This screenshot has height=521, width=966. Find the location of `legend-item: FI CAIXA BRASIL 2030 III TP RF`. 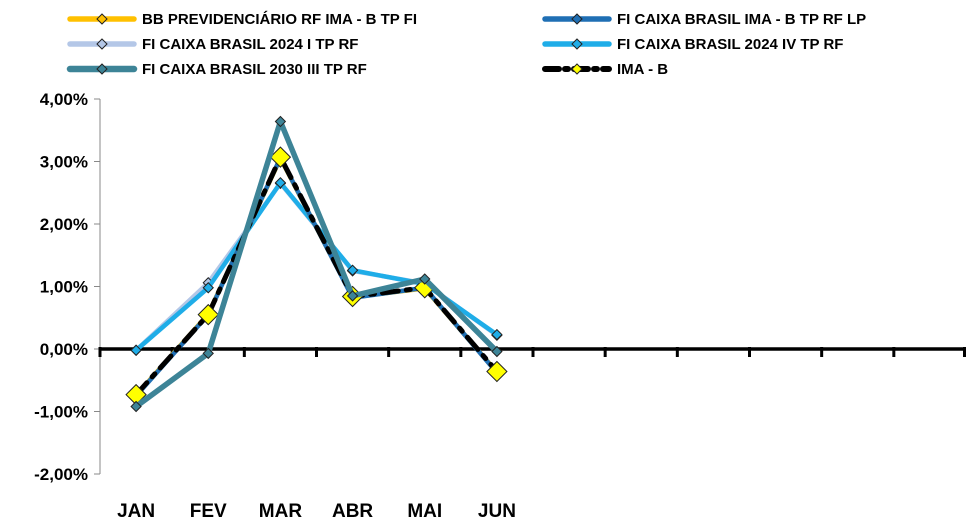

legend-item: FI CAIXA BRASIL 2030 III TP RF is located at coordinates (216, 69).